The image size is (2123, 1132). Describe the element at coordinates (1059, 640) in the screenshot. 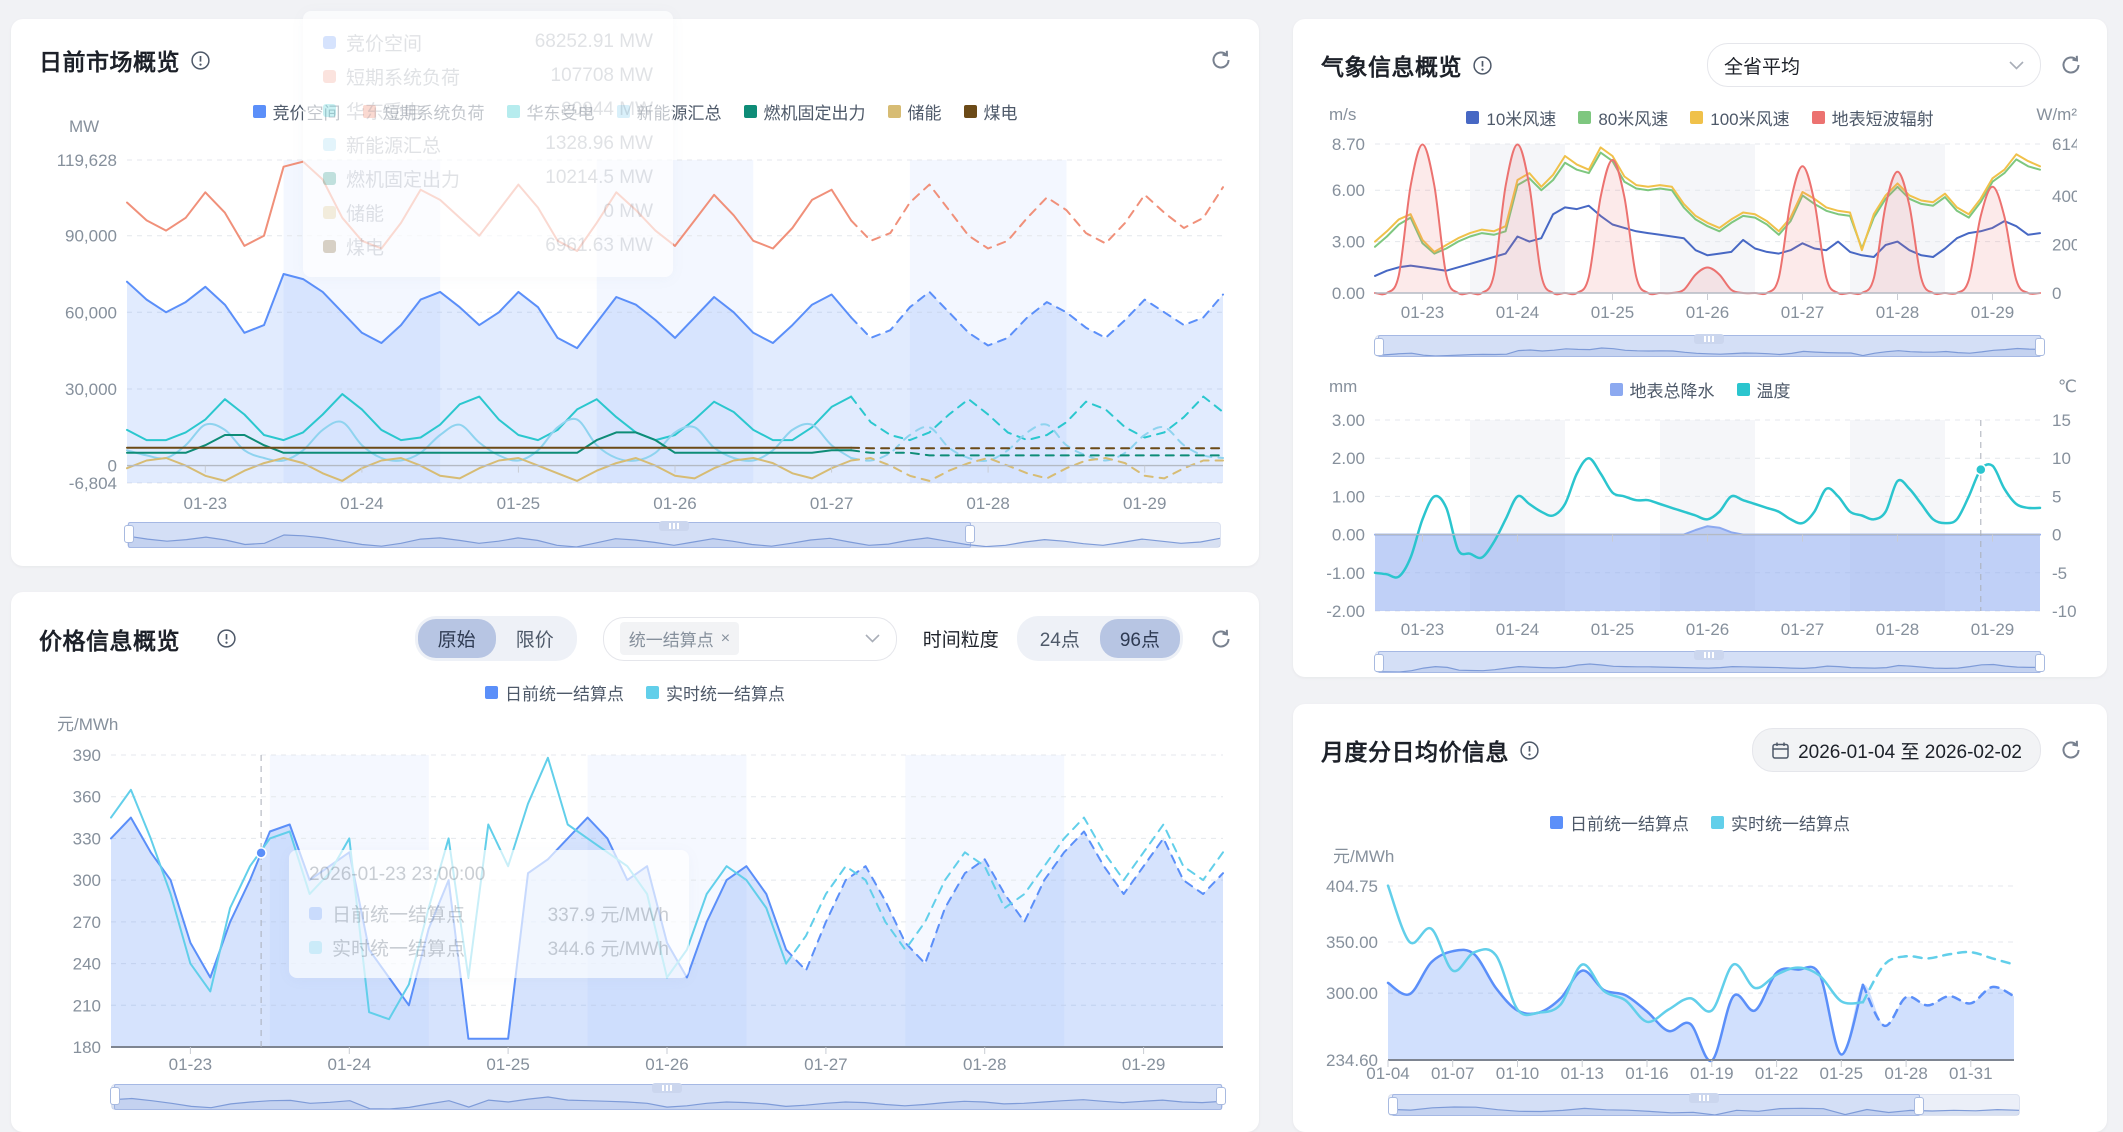

I see `granularity-24: 24点` at that location.